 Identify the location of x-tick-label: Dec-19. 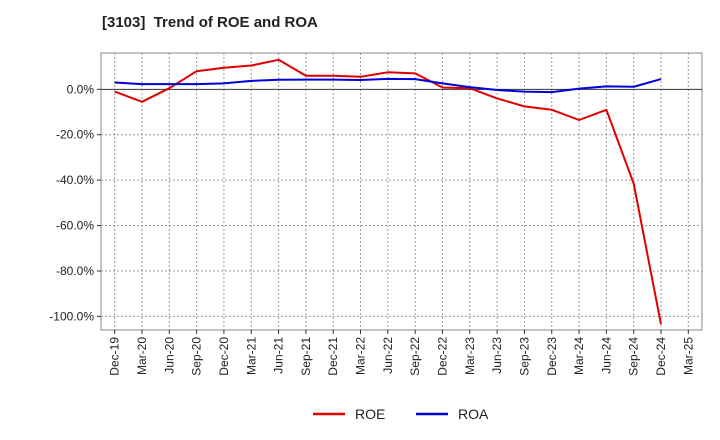
(115, 356).